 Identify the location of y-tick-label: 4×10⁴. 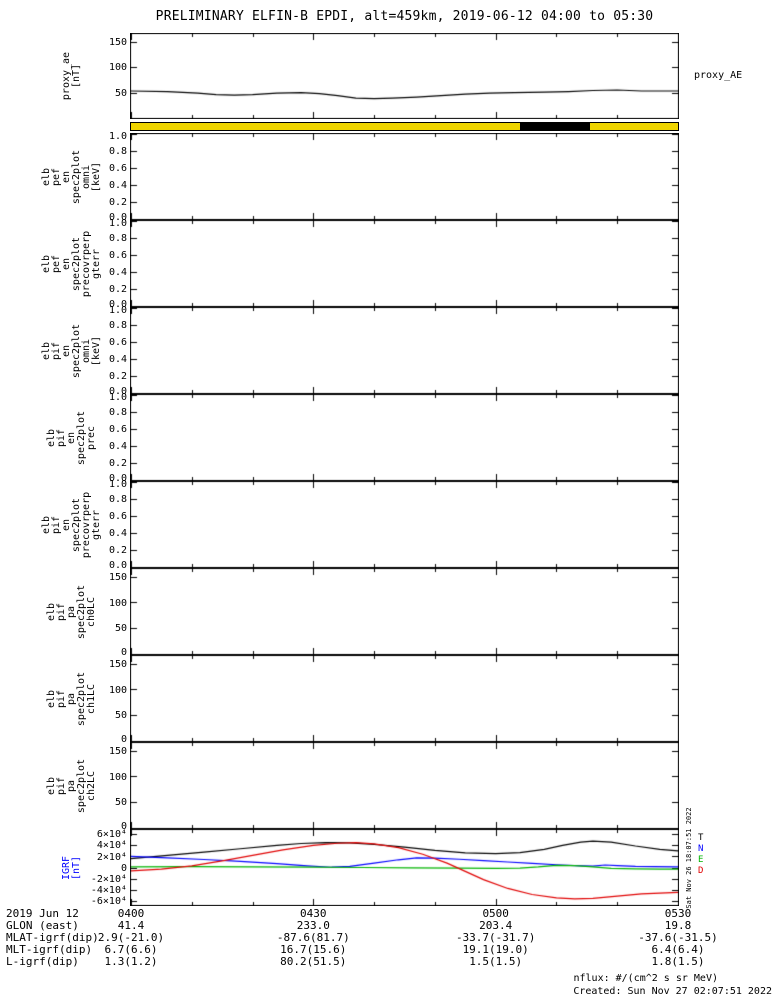
(111, 846).